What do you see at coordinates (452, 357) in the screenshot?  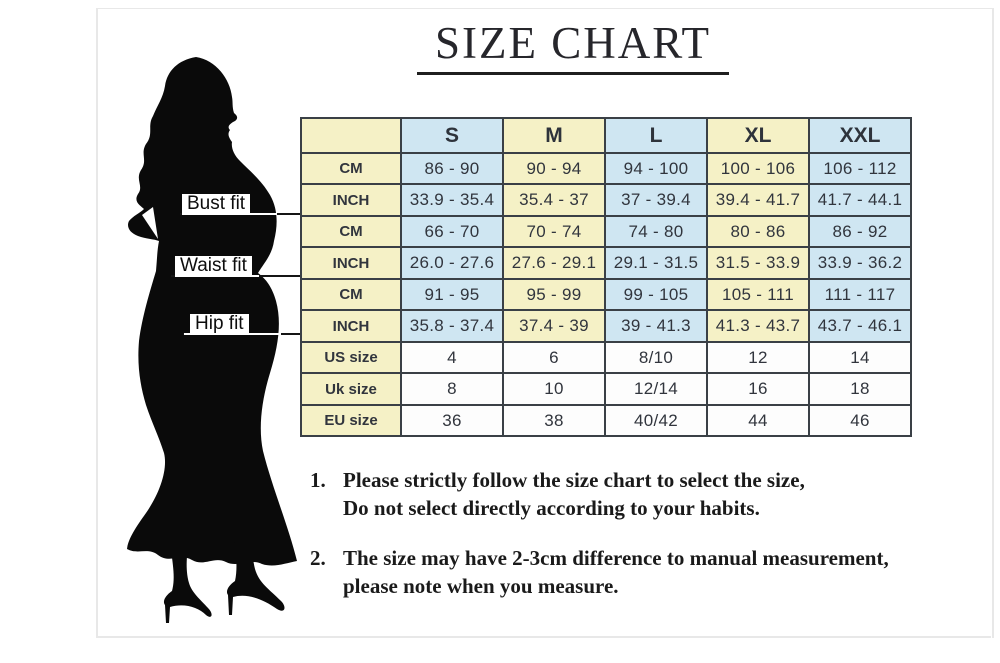 I see `cell: 4` at bounding box center [452, 357].